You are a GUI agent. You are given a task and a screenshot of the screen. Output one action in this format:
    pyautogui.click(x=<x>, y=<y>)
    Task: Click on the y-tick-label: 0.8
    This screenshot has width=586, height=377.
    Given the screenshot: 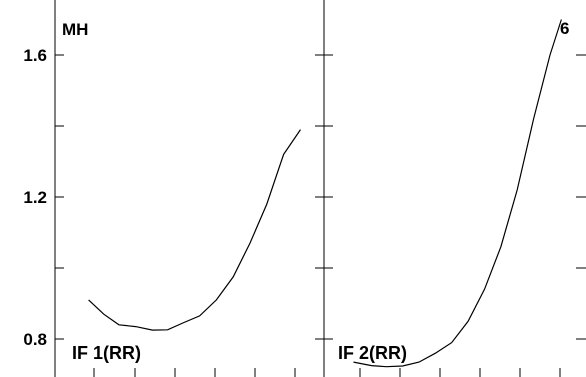 What is the action you would take?
    pyautogui.click(x=35, y=339)
    